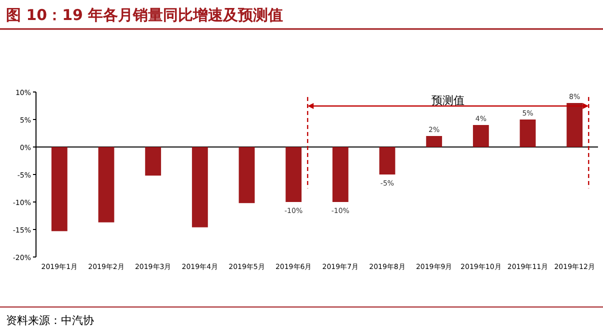 This screenshot has height=332, width=603. What do you see at coordinates (50, 320) in the screenshot?
I see `text: 资料来源：中汽协` at bounding box center [50, 320].